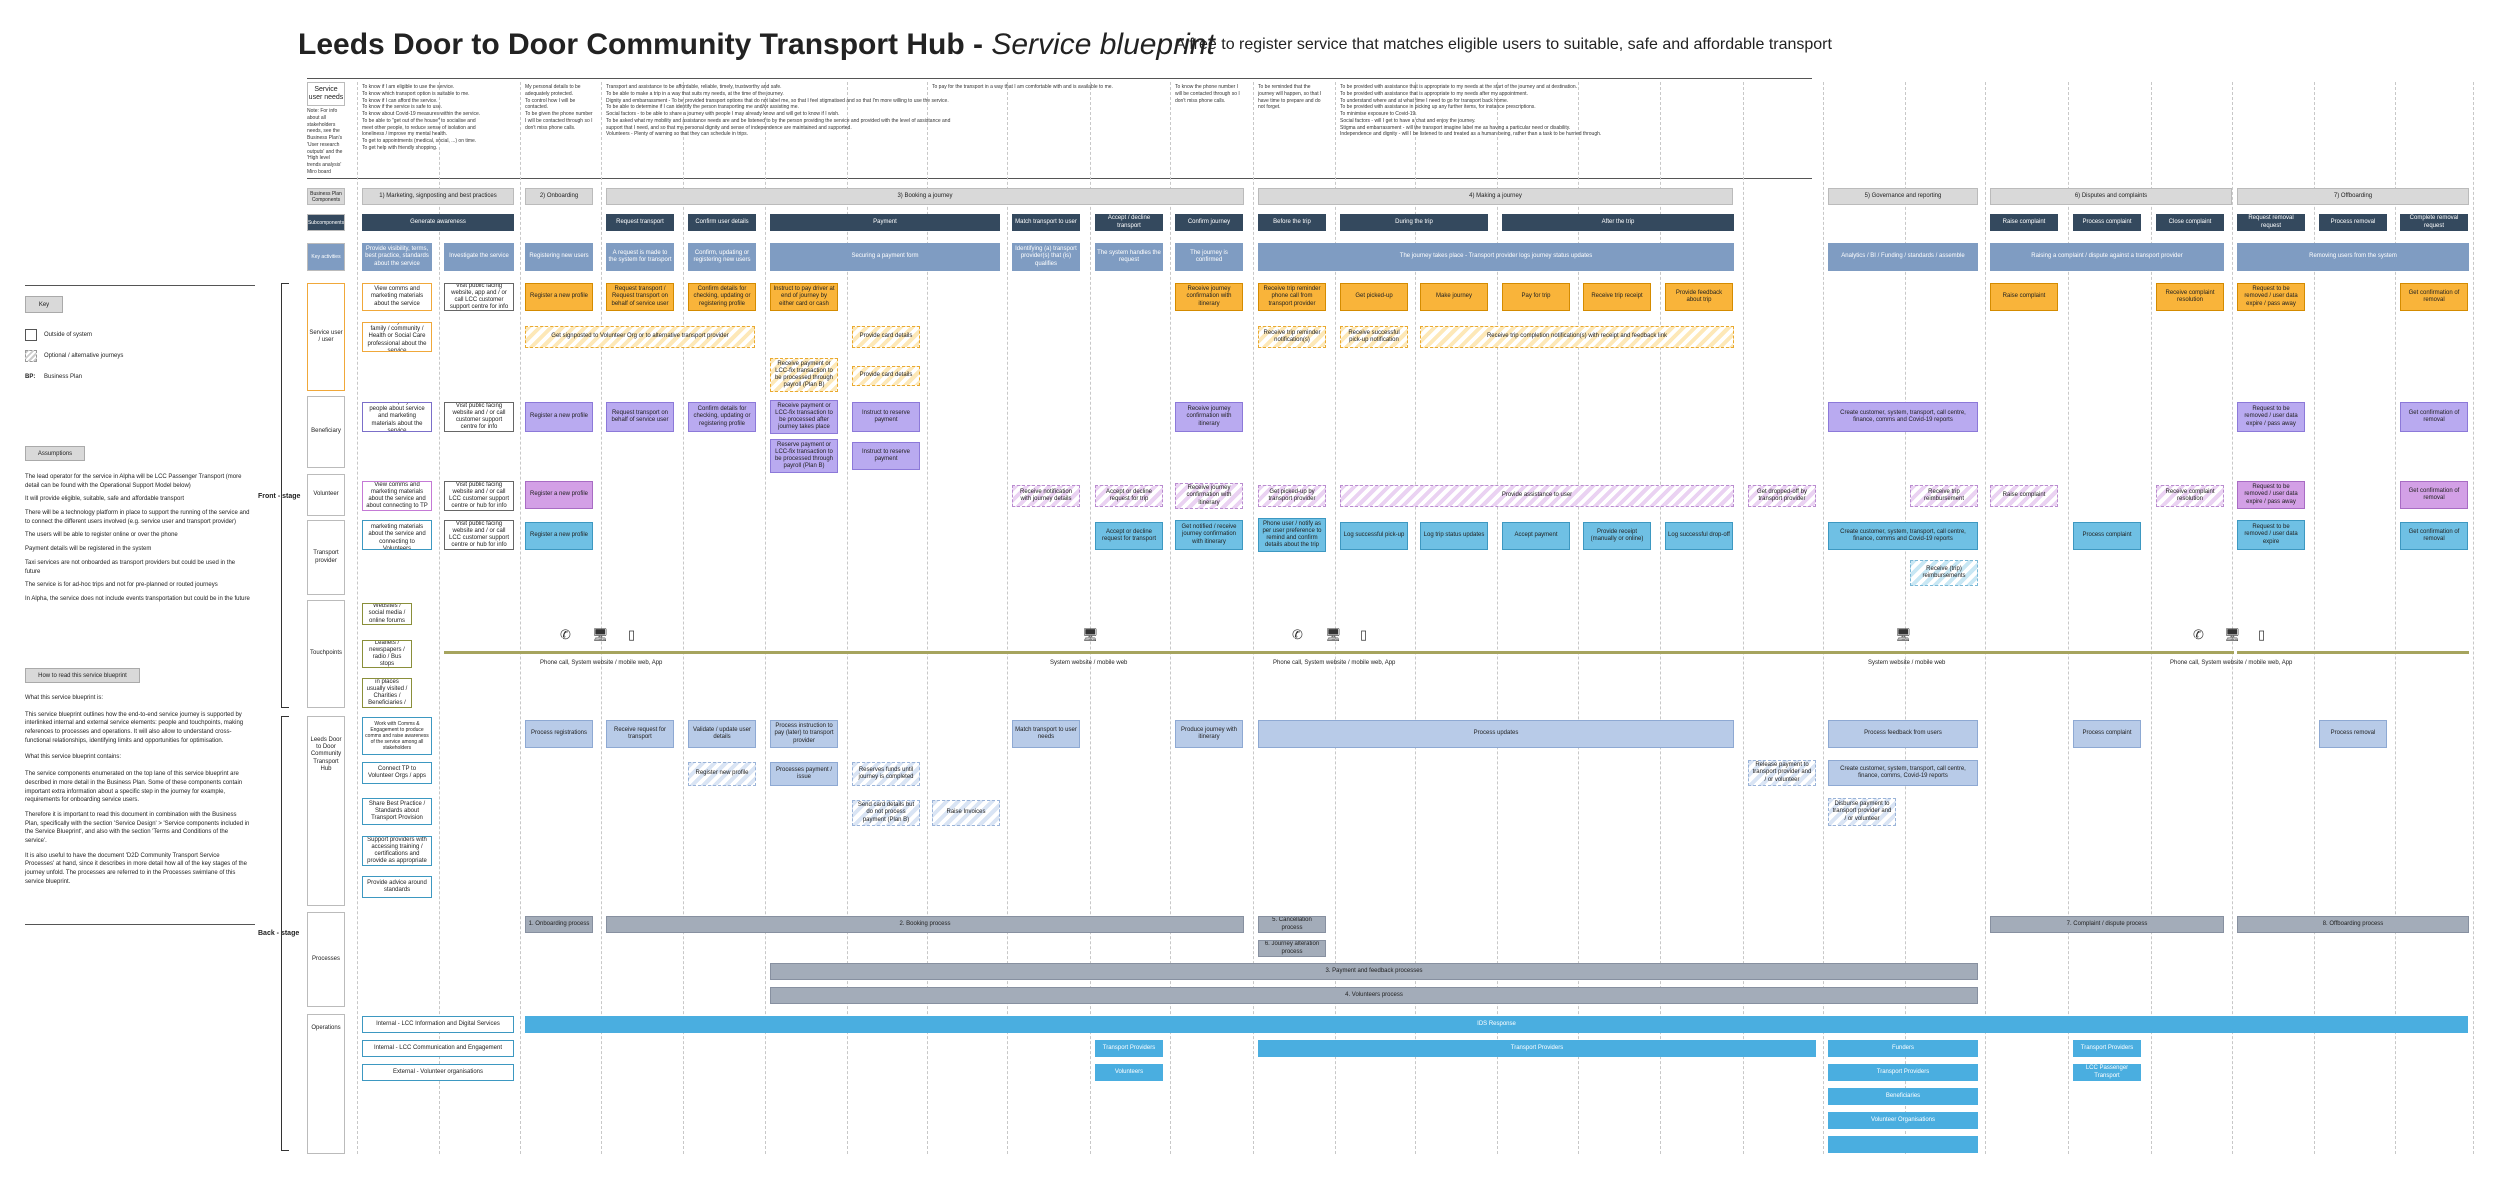 This screenshot has height=1177, width=2500. What do you see at coordinates (2107, 924) in the screenshot?
I see `proc-complaint: 7. Complaint / dispute process` at bounding box center [2107, 924].